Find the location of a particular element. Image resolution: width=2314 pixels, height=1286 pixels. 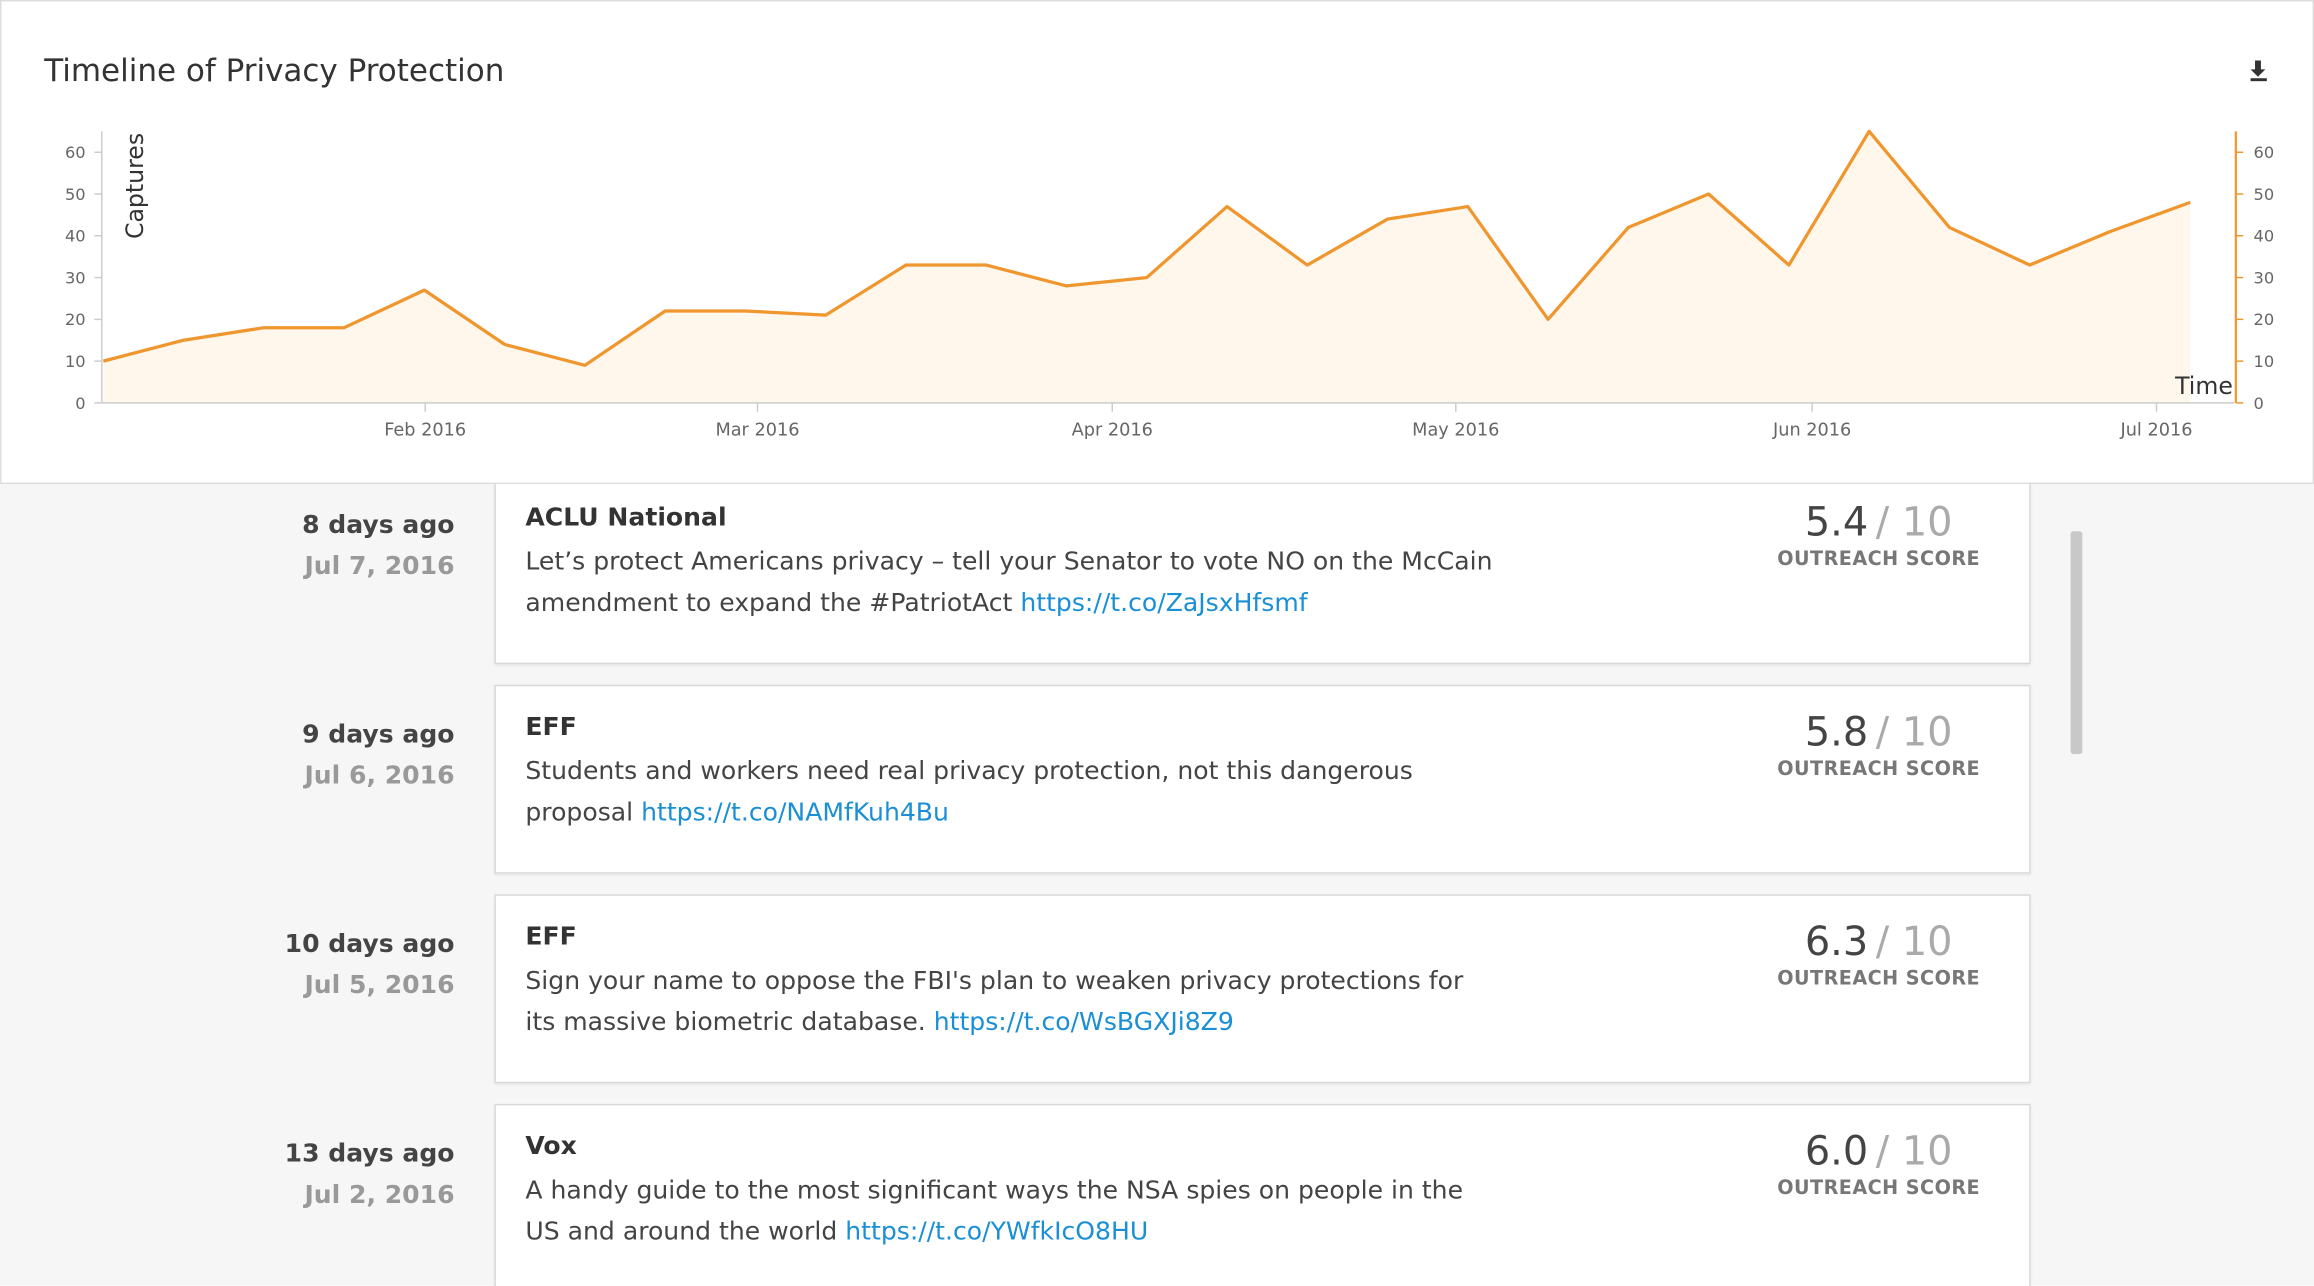

date: Jul 2, 2016 is located at coordinates (379, 1195).